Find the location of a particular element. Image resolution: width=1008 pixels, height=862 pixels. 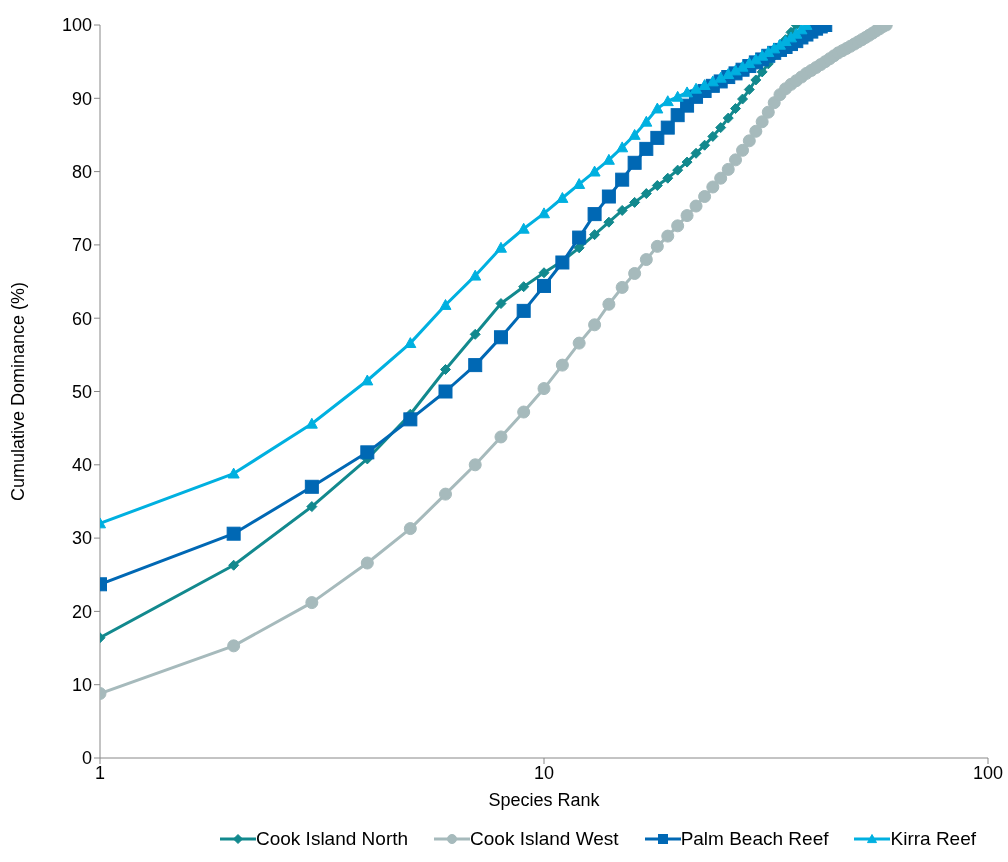

y-tick-label: 40 is located at coordinates (81, 465).